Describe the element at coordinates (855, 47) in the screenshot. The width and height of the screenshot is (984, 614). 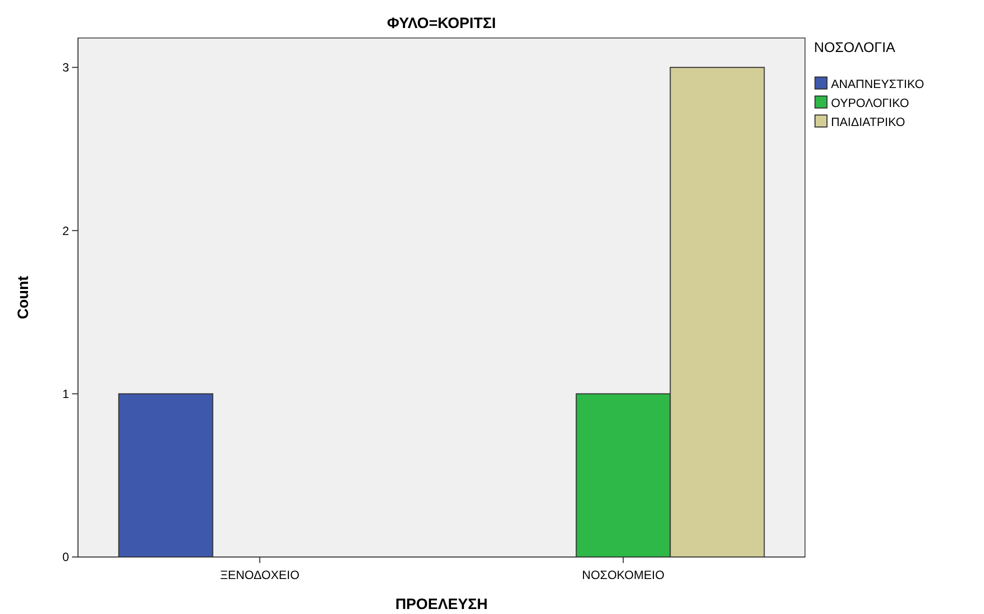
I see `legend-title: ΝΟΣΟΛΟΓΙΑ` at that location.